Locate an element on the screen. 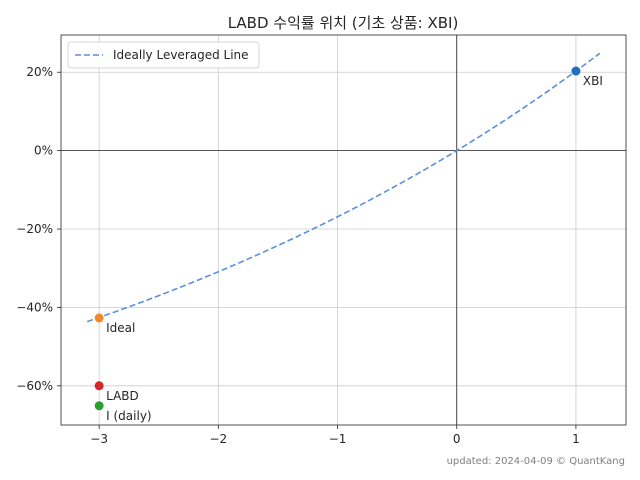 The image size is (640, 480). point-labd is located at coordinates (99, 386).